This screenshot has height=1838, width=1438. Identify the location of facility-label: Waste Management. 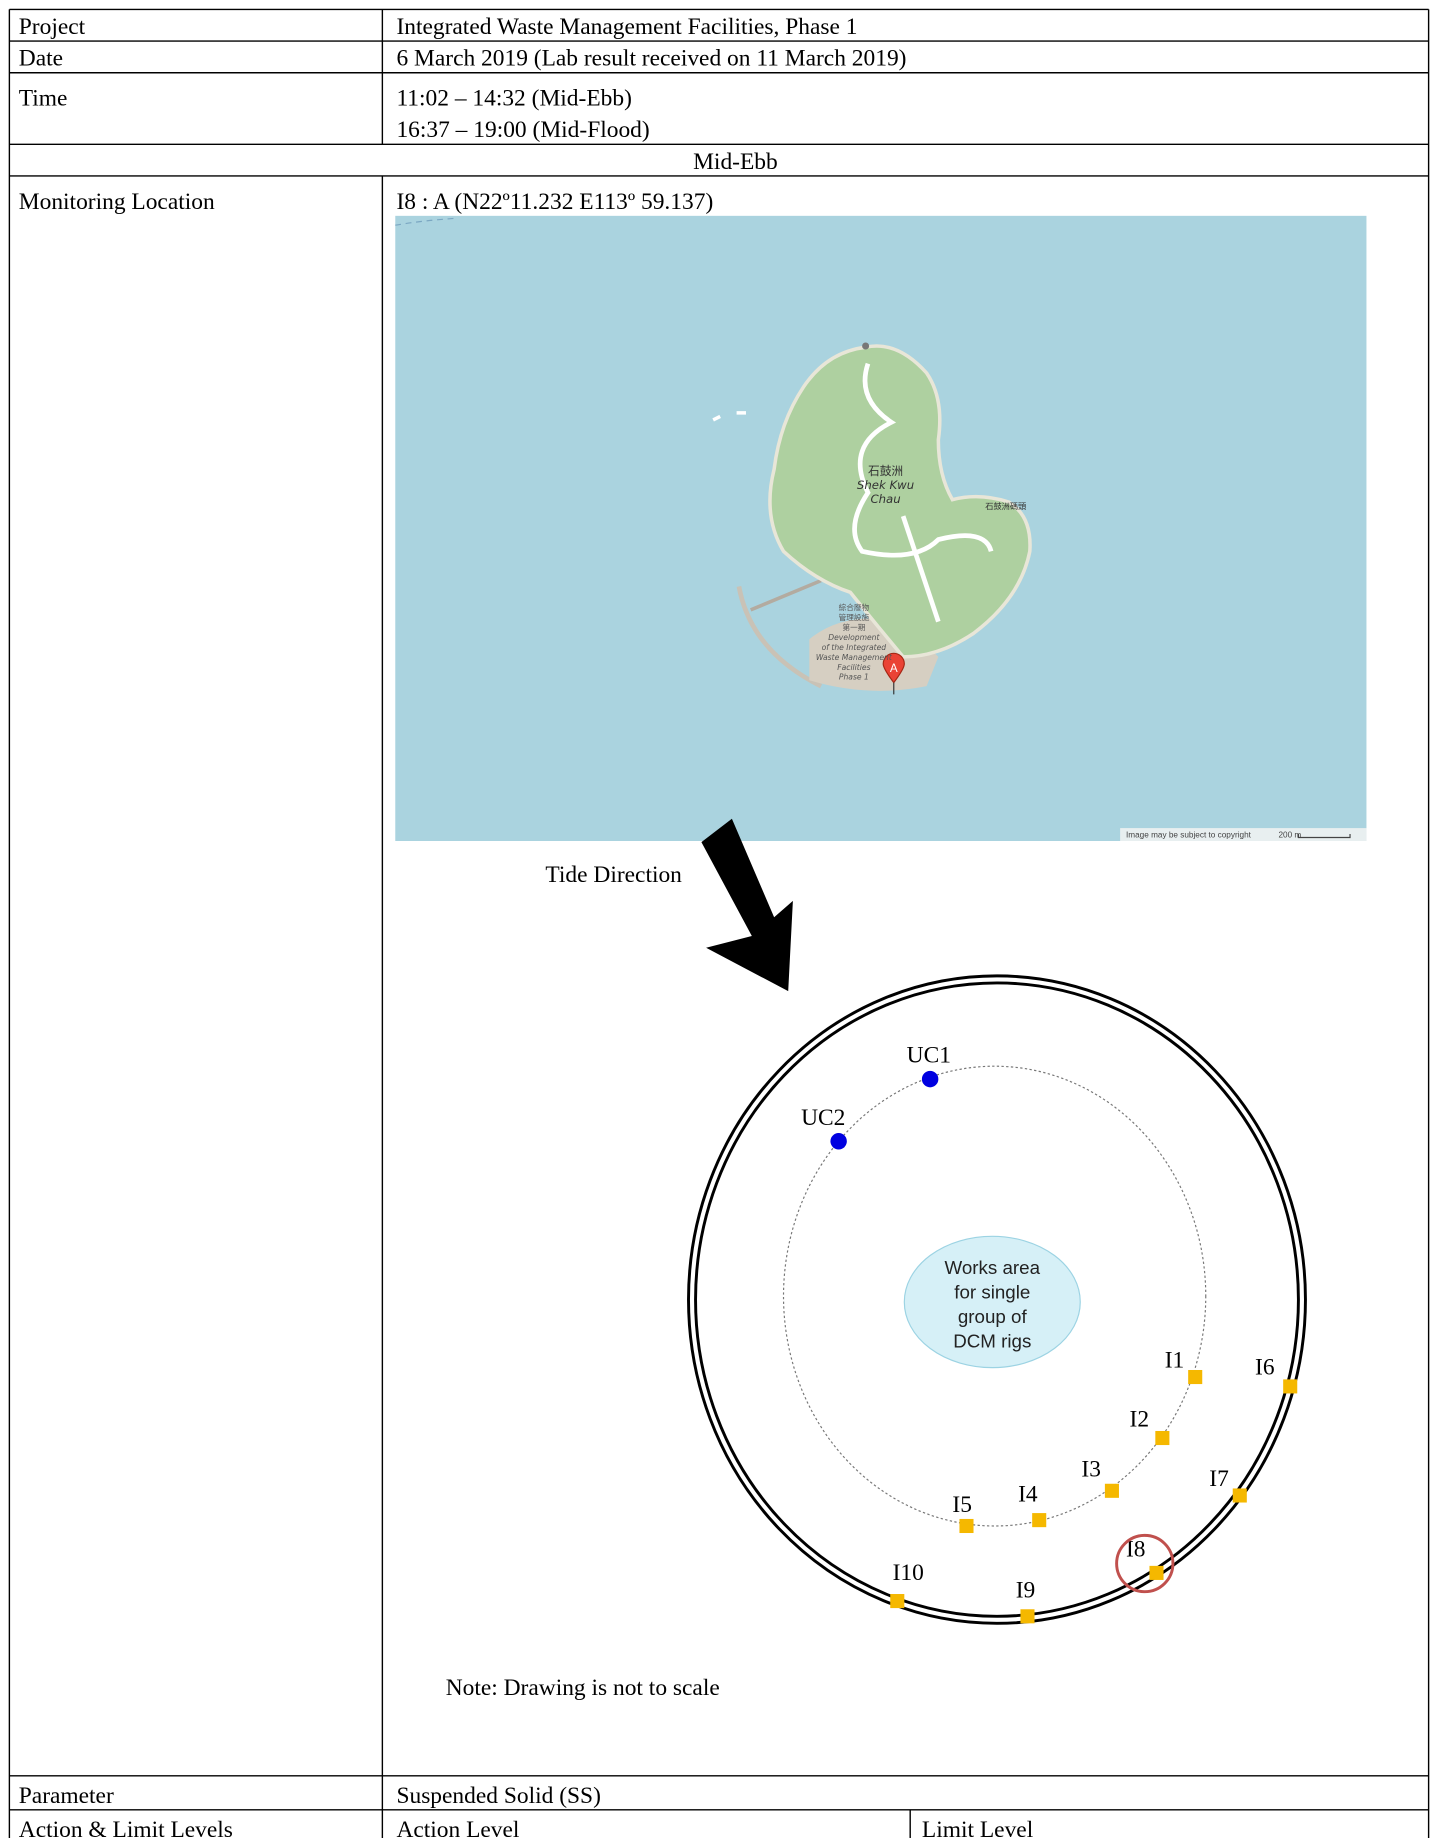
(854, 657).